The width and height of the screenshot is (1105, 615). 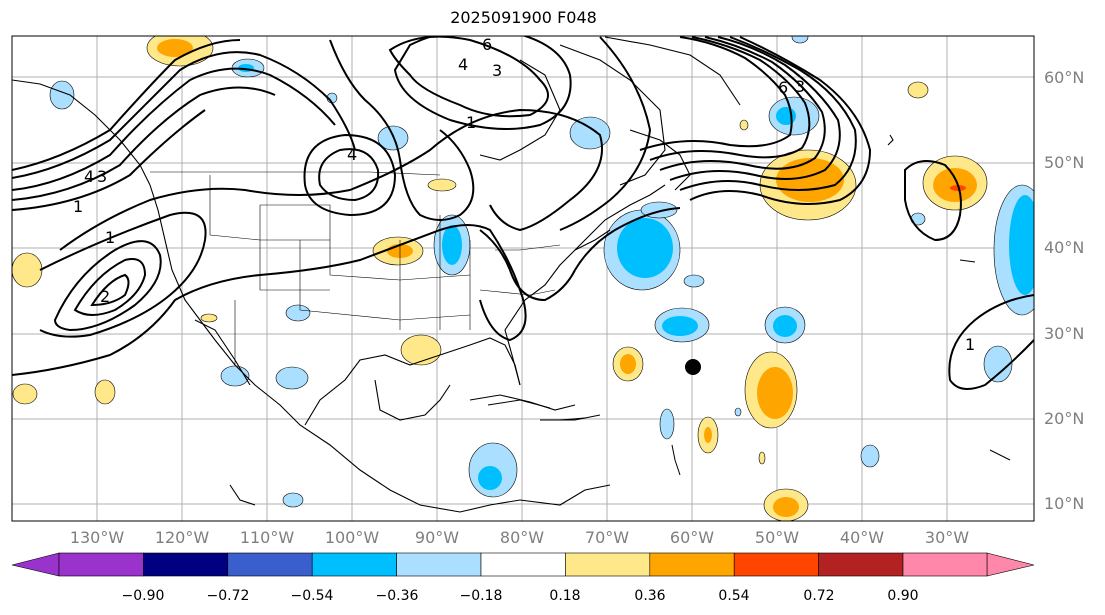 What do you see at coordinates (692, 537) in the screenshot?
I see `lon-label: 60°W` at bounding box center [692, 537].